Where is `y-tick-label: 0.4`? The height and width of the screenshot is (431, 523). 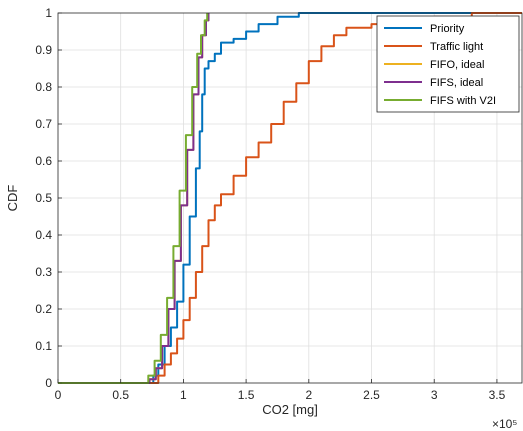
y-tick-label: 0.4 is located at coordinates (43, 235).